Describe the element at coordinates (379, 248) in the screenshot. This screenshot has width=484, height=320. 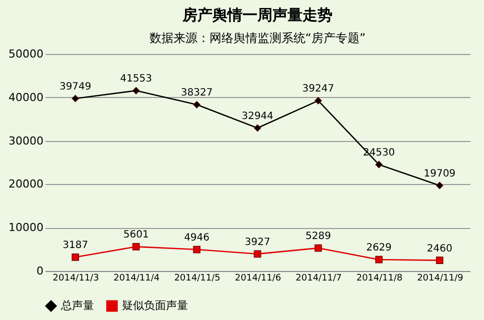
I see `data-label: 2629` at that location.